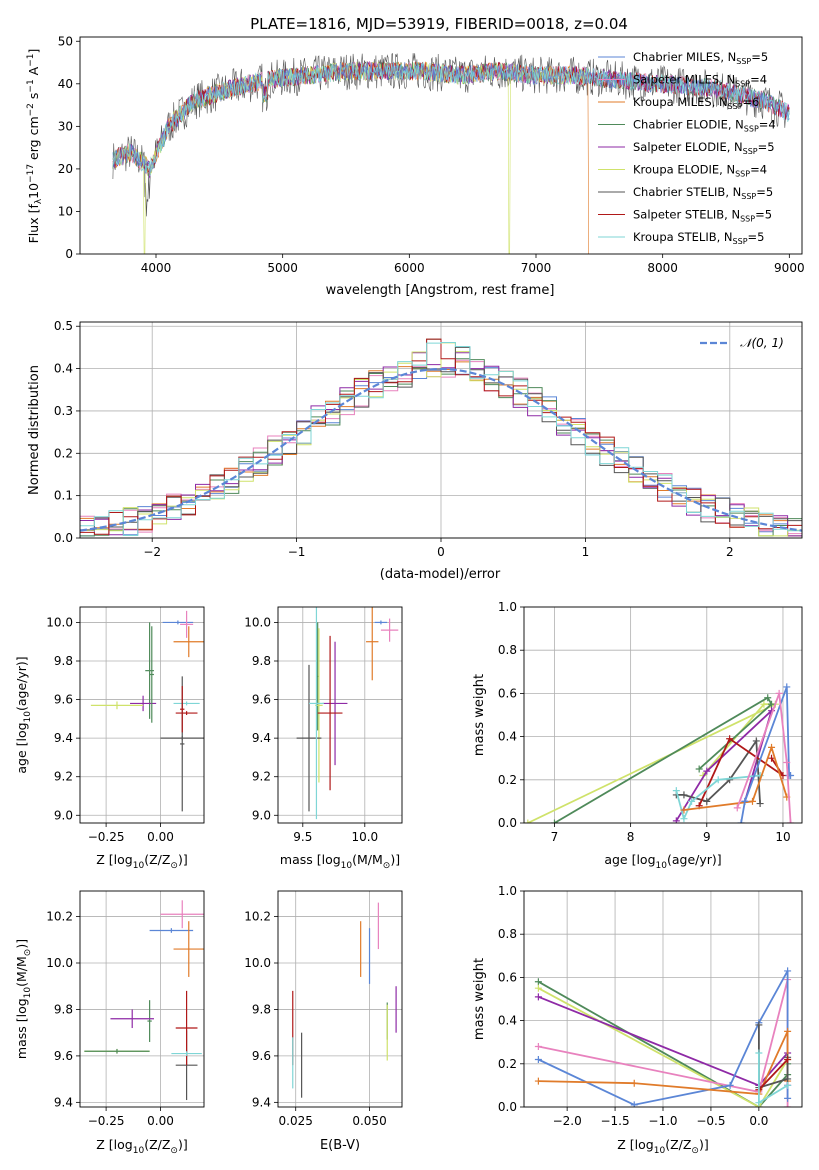 The height and width of the screenshot is (1170, 819). Describe the element at coordinates (35, 146) in the screenshot. I see `y-axis-label: Flux [fλ10−17 erg cm−2 s−1 A−1]` at that location.